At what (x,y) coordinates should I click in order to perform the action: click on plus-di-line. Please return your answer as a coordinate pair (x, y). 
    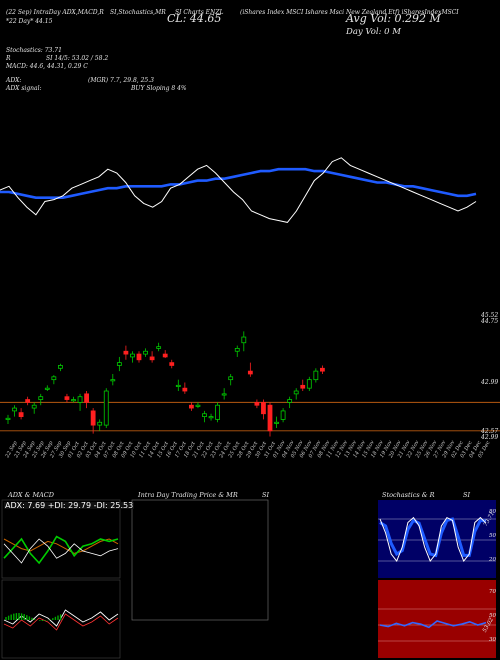
    Looking at the image, I should click on (61, 550).